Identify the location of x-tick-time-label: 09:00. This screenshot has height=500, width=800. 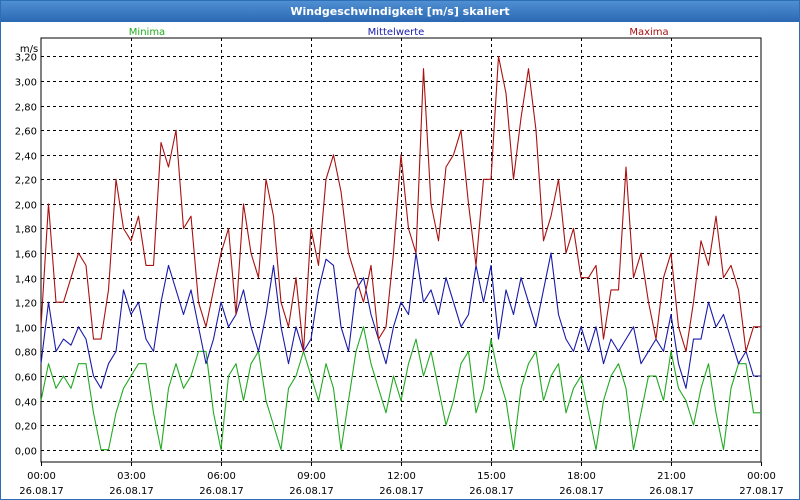
(311, 476).